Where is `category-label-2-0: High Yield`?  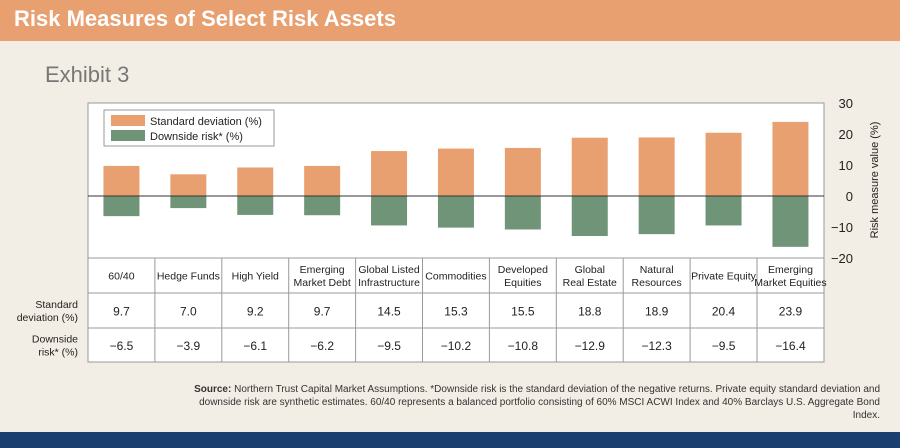
category-label-2-0: High Yield is located at coordinates (255, 277).